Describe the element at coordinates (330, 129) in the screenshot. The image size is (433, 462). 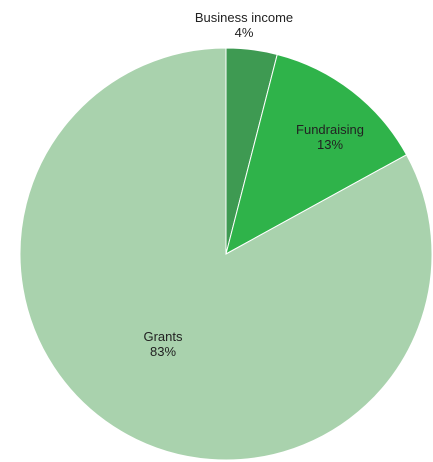
I see `slice-name-fundraising: Fundraising` at that location.